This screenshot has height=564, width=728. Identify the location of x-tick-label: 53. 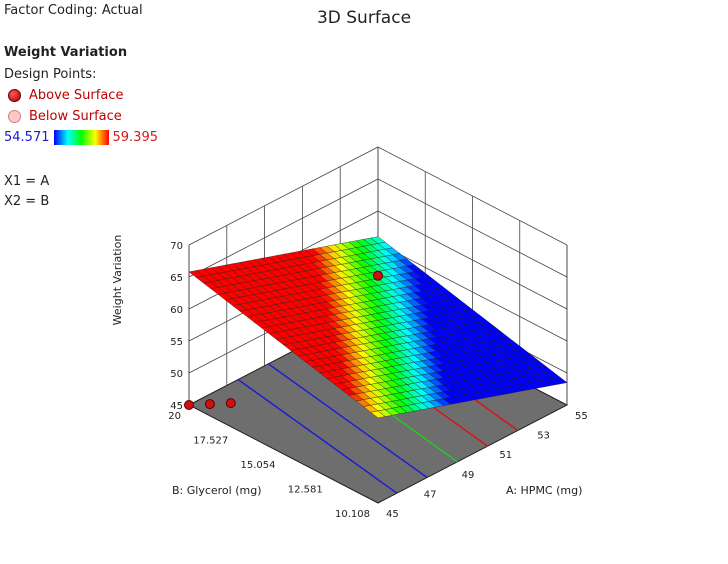
(543, 436).